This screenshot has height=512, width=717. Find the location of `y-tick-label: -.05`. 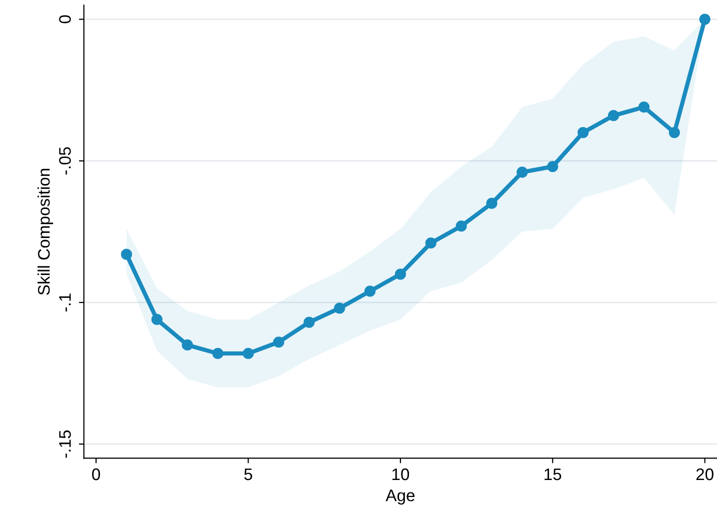

y-tick-label: -.05 is located at coordinates (65, 160).